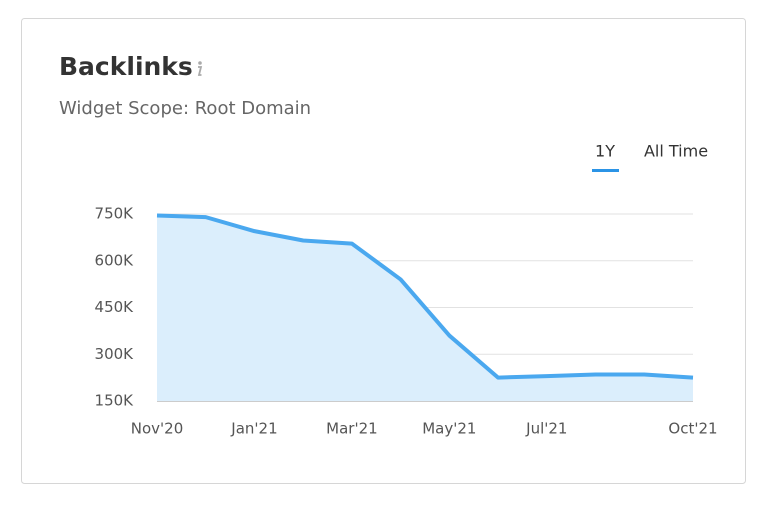 This screenshot has width=769, height=505. Describe the element at coordinates (449, 429) in the screenshot. I see `x-tick-label: May'21` at that location.